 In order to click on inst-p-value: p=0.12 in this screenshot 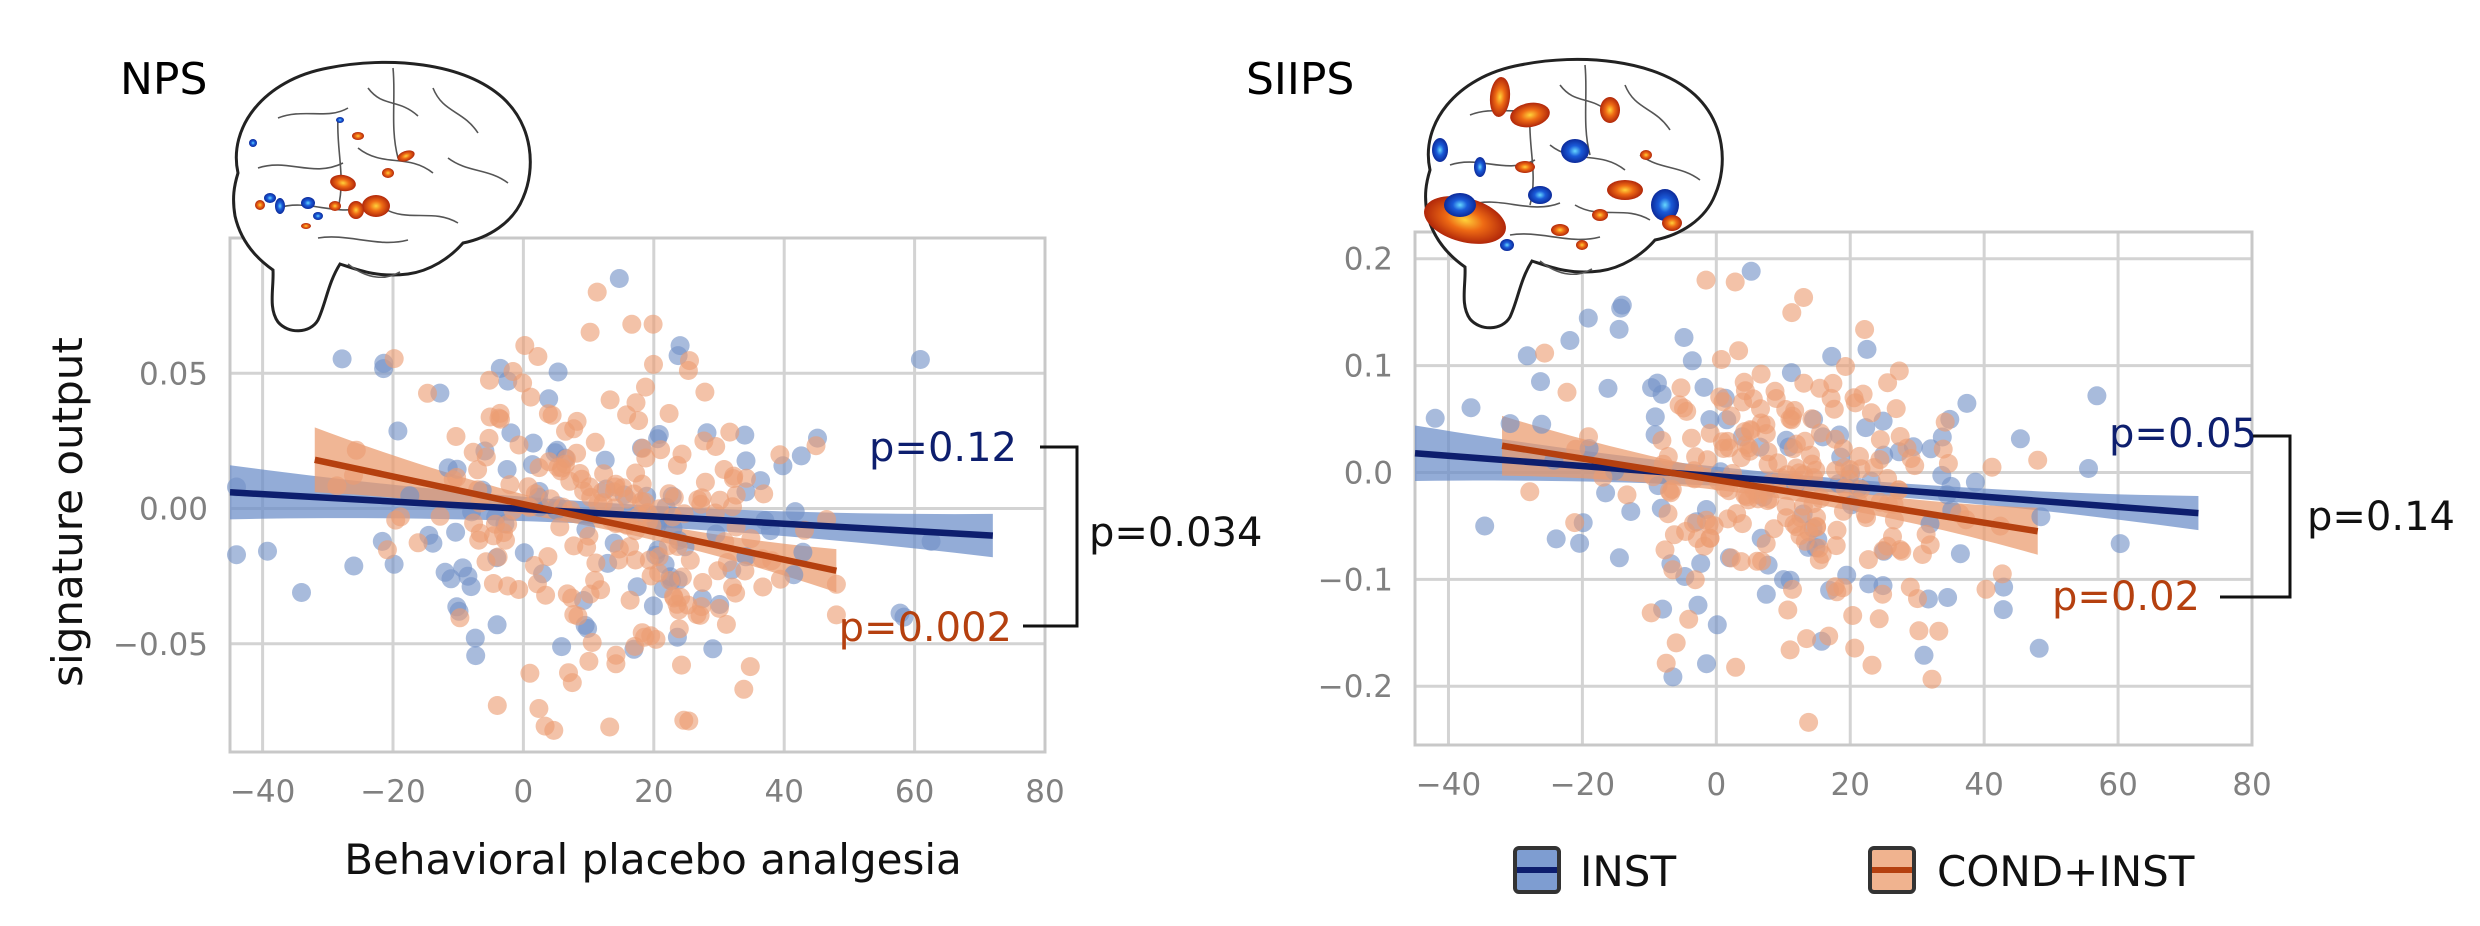, I will do `click(943, 448)`.